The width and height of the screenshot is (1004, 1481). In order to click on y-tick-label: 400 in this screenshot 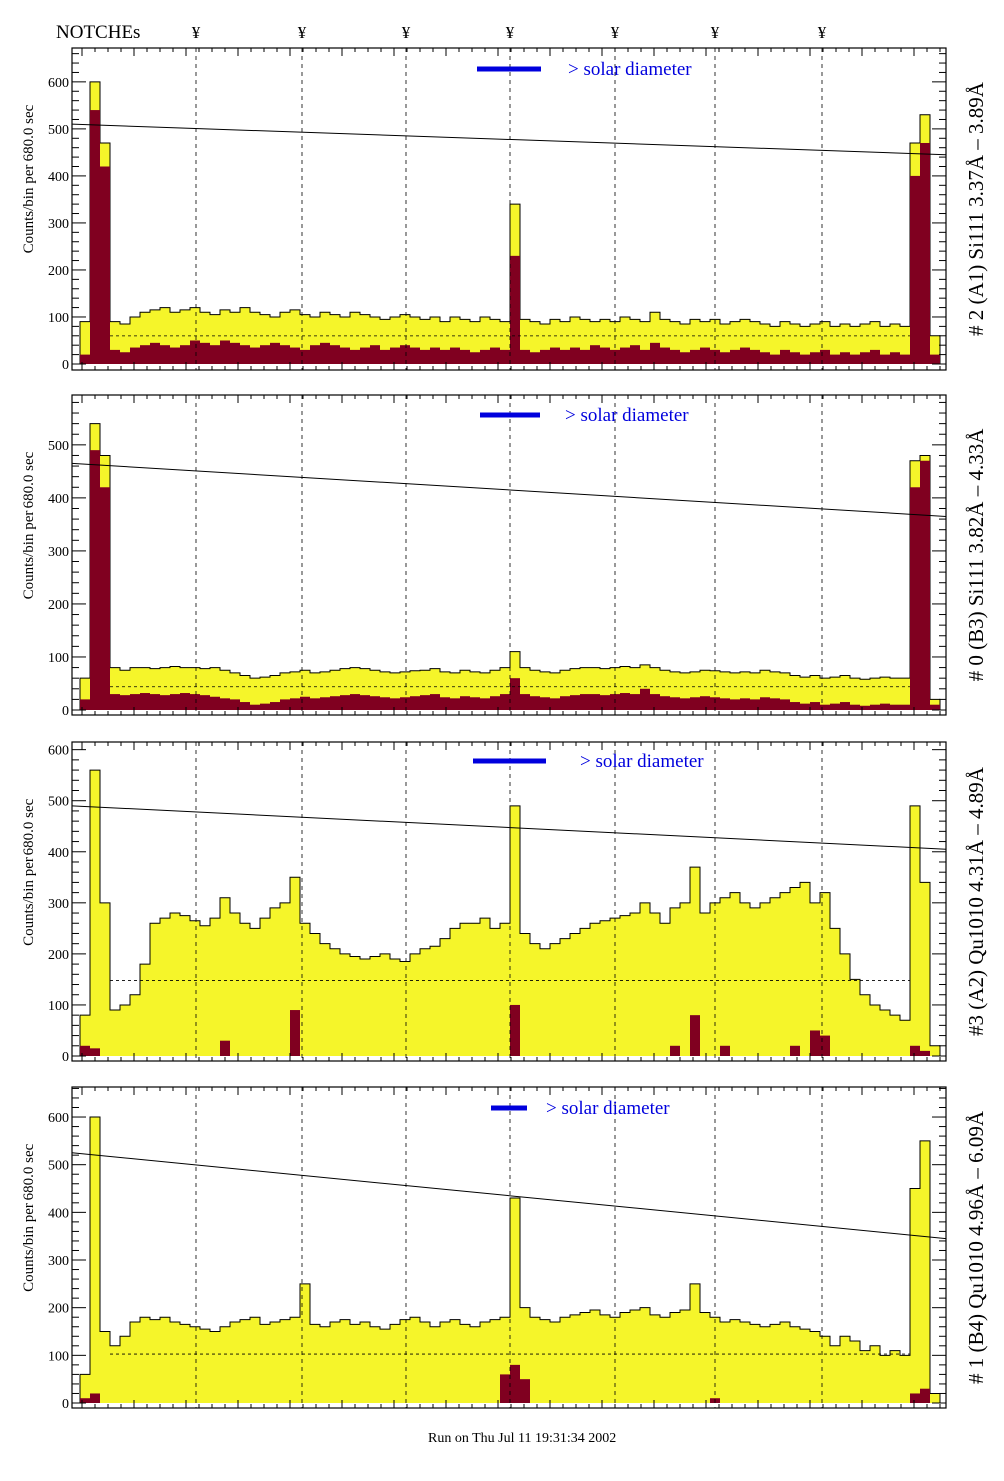, I will do `click(58, 499)`.